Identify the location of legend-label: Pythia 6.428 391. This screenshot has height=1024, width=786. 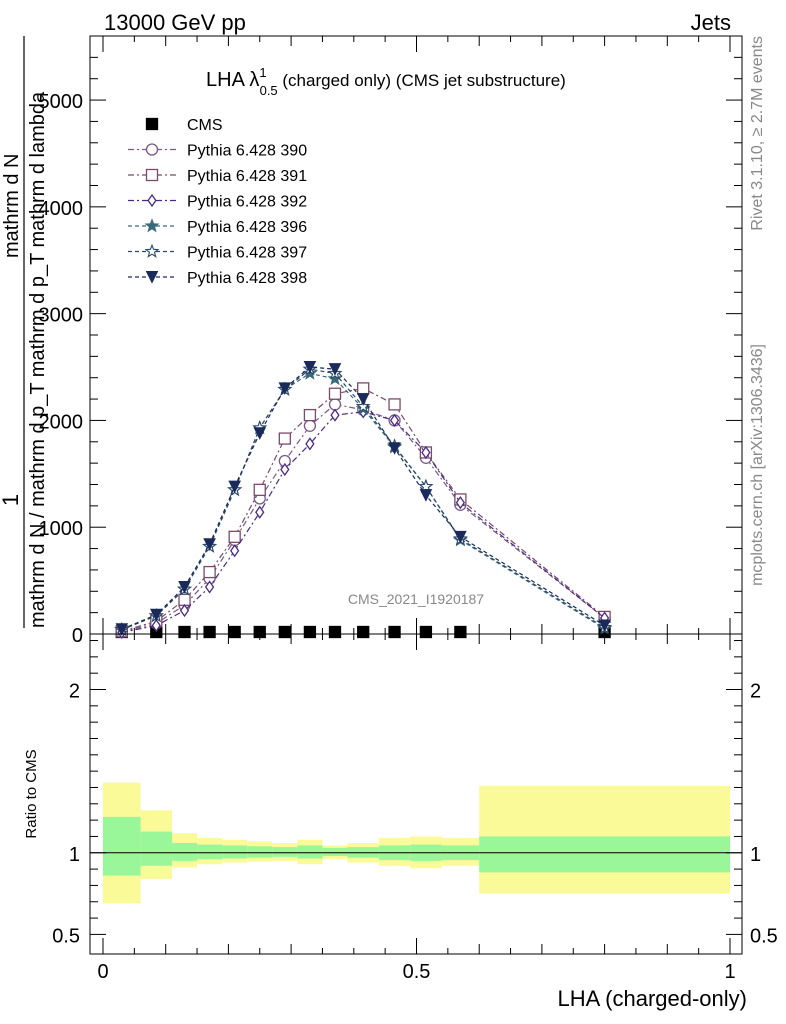
(247, 176).